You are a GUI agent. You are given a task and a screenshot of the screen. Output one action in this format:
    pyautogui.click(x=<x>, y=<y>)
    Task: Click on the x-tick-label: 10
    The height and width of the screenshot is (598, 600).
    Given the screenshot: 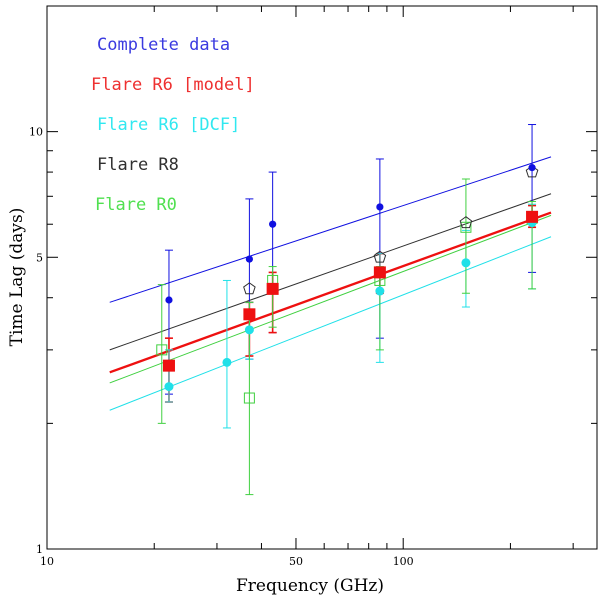 What is the action you would take?
    pyautogui.click(x=47, y=561)
    